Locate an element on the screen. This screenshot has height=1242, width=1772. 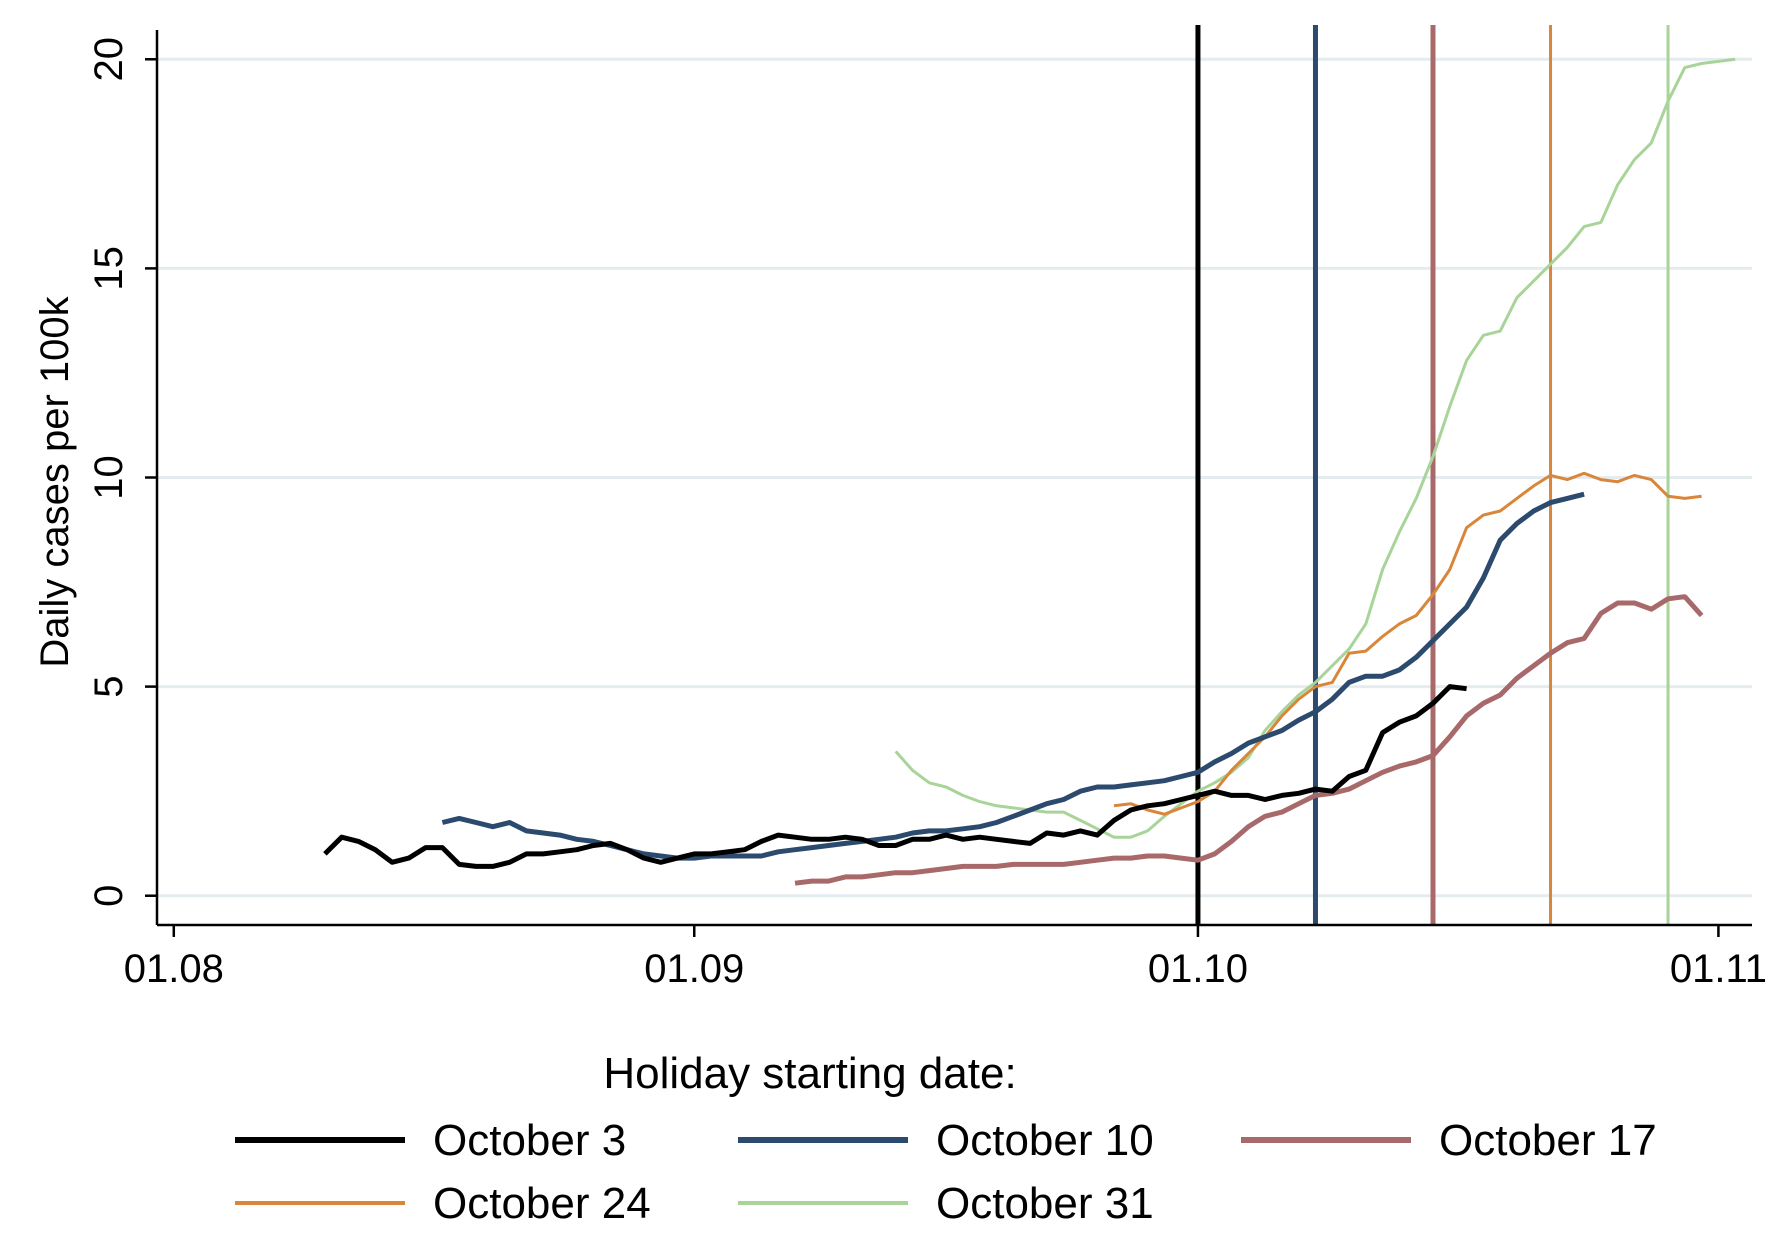
x-tick-label-2: 01.10 is located at coordinates (1198, 969).